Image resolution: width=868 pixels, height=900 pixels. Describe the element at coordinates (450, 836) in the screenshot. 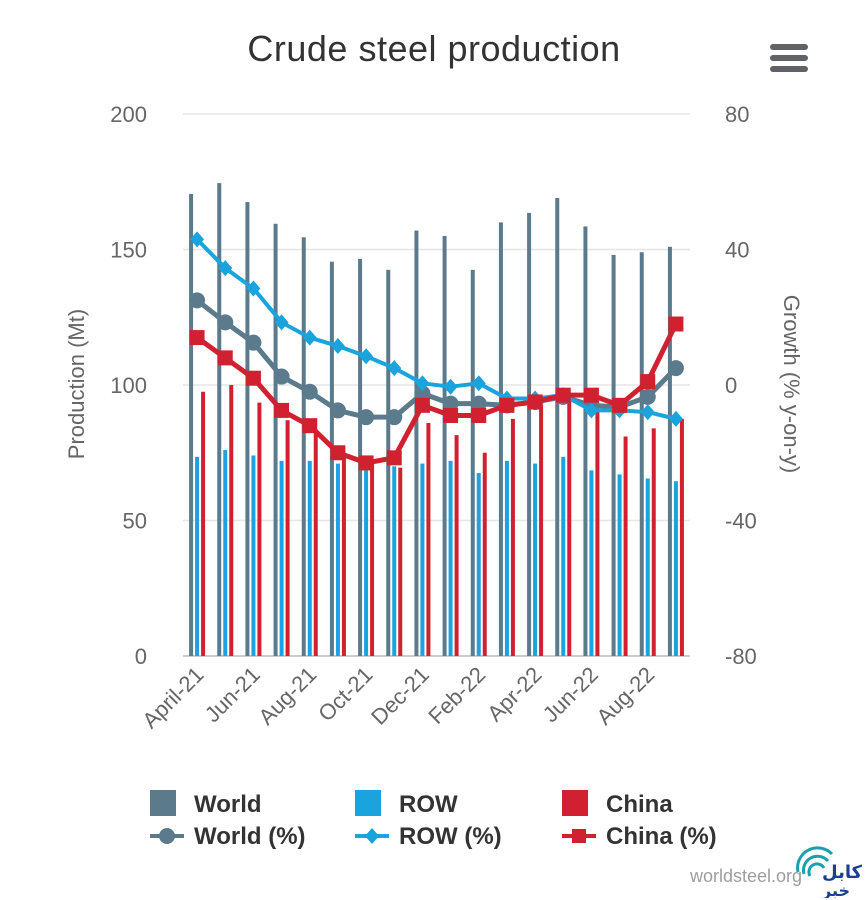

I see `legend-label: ROW (%)` at that location.